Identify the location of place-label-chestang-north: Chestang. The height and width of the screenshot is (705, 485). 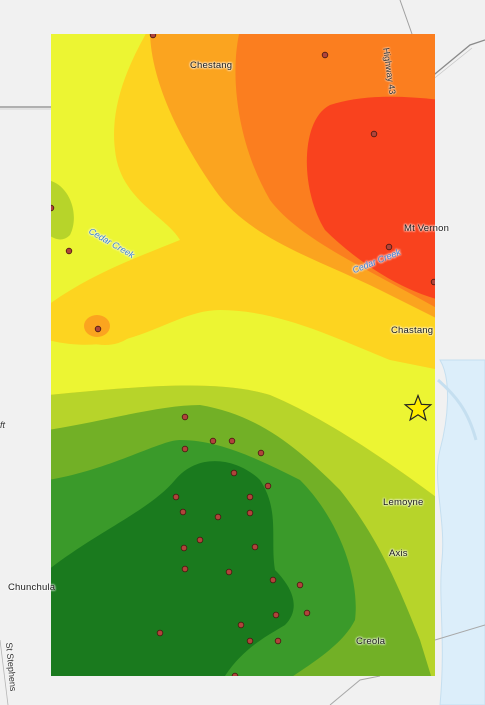
(211, 65).